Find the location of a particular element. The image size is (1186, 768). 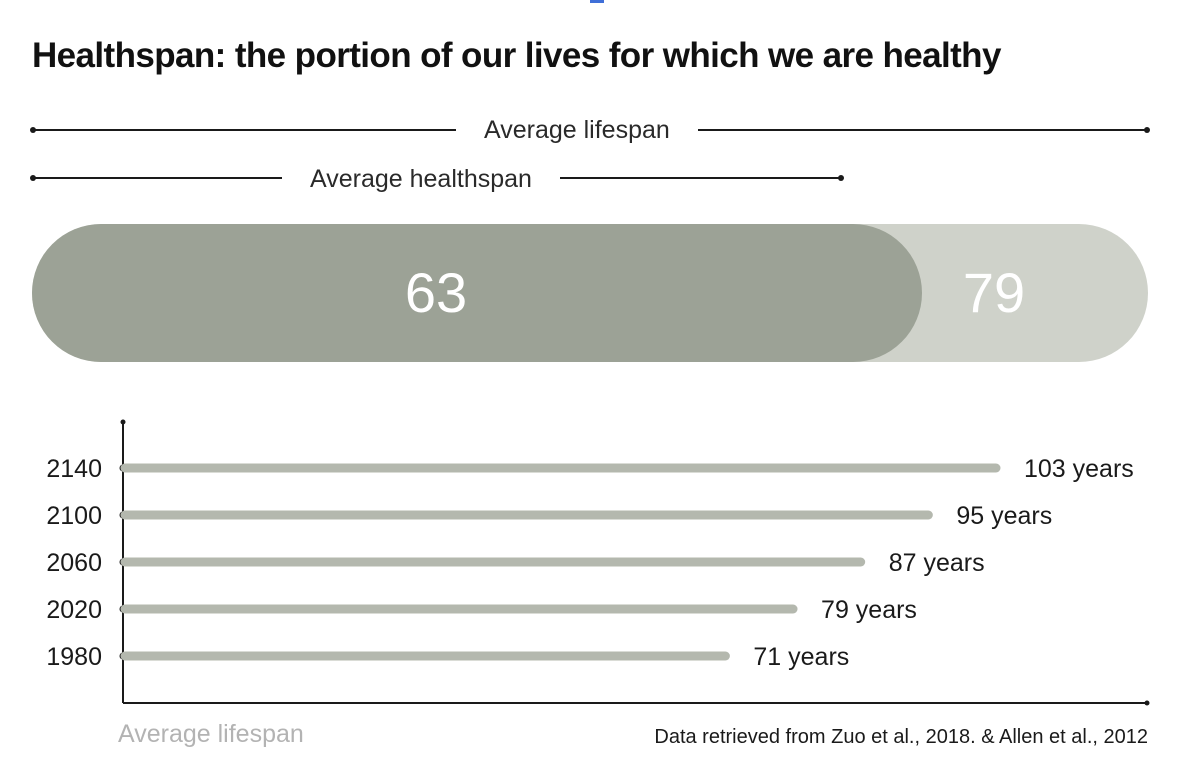

lifespan-range-label: Average lifespan is located at coordinates (577, 130).